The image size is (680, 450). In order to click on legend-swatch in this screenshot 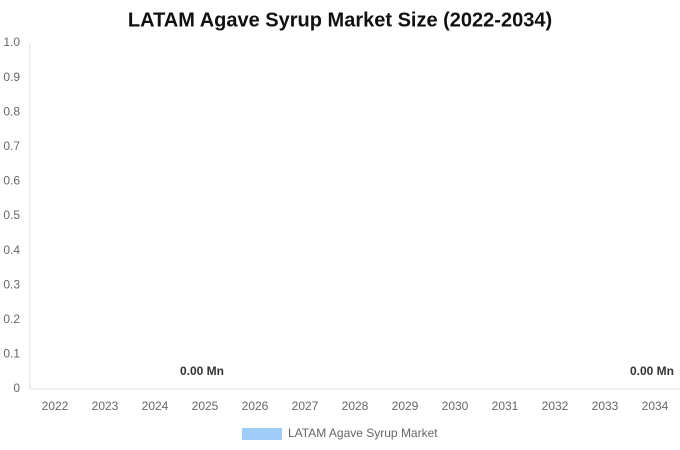, I will do `click(262, 434)`.